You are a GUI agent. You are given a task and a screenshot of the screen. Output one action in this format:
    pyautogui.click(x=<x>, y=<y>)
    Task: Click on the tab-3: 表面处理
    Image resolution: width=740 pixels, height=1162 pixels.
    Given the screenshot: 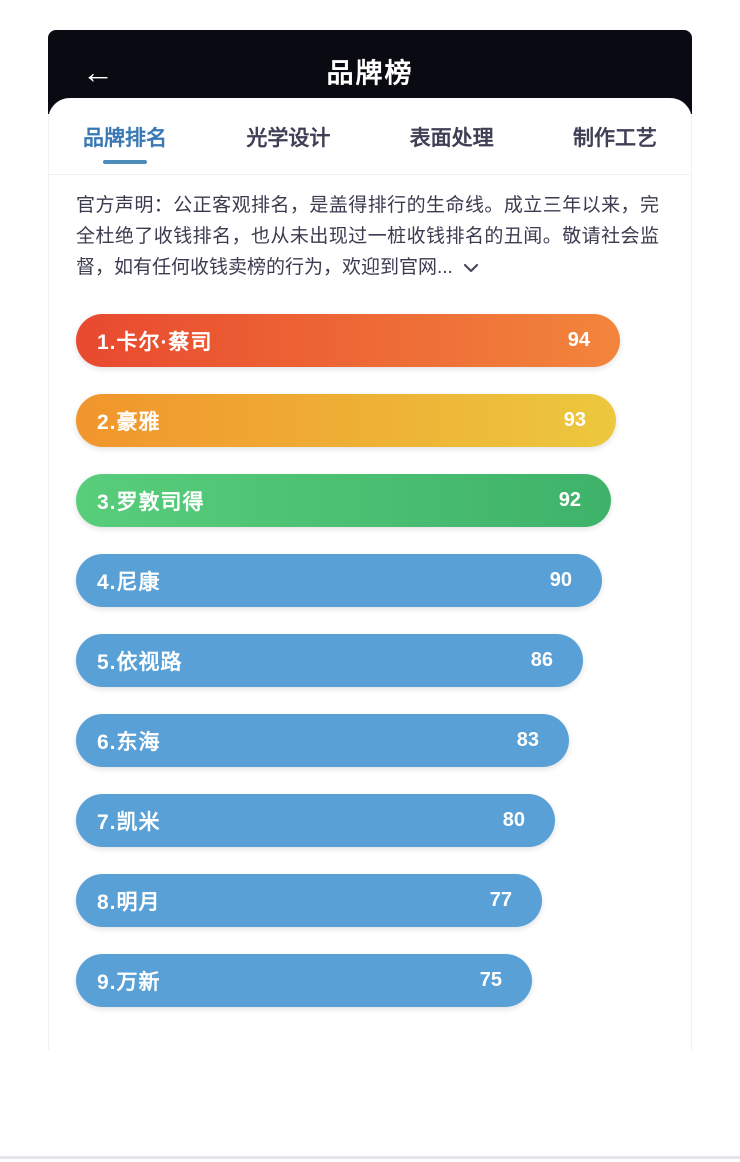 What is the action you would take?
    pyautogui.click(x=452, y=137)
    